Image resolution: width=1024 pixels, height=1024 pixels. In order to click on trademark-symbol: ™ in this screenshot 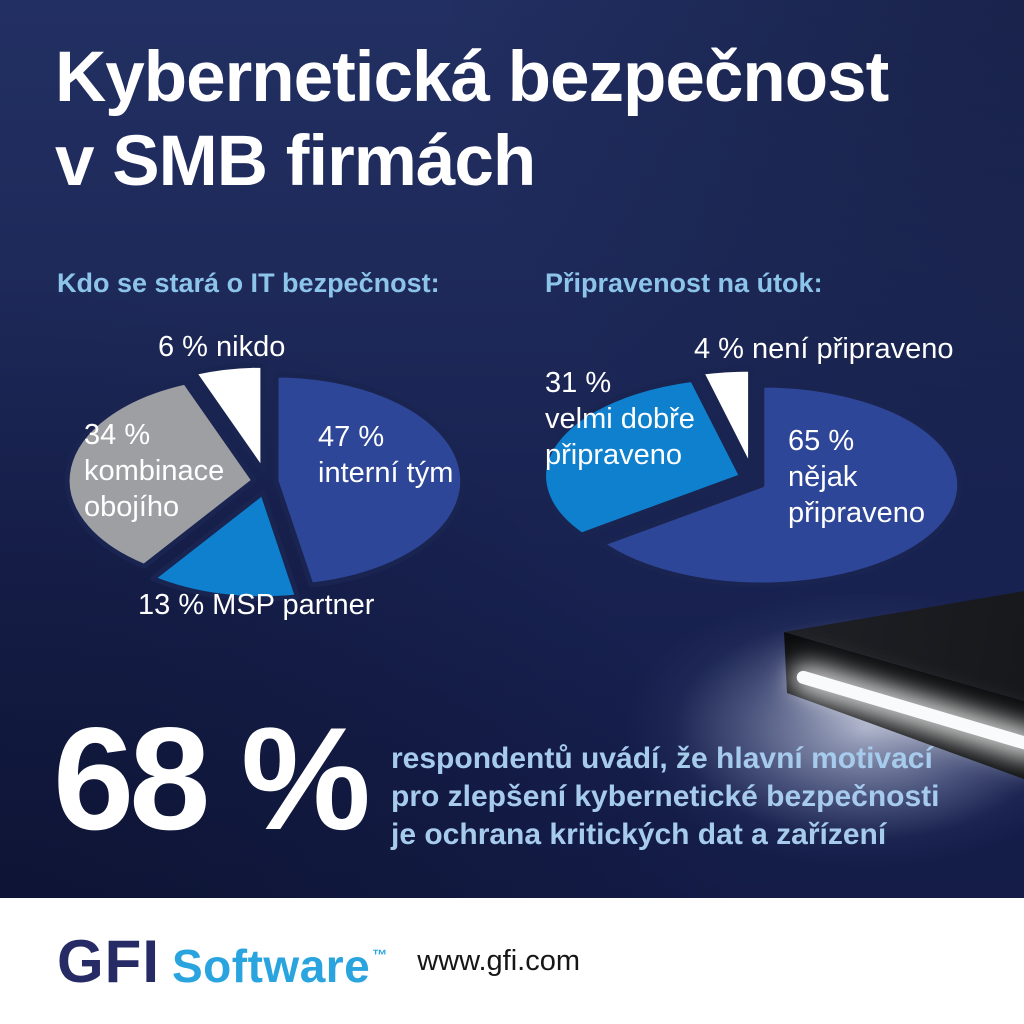, I will do `click(380, 955)`.